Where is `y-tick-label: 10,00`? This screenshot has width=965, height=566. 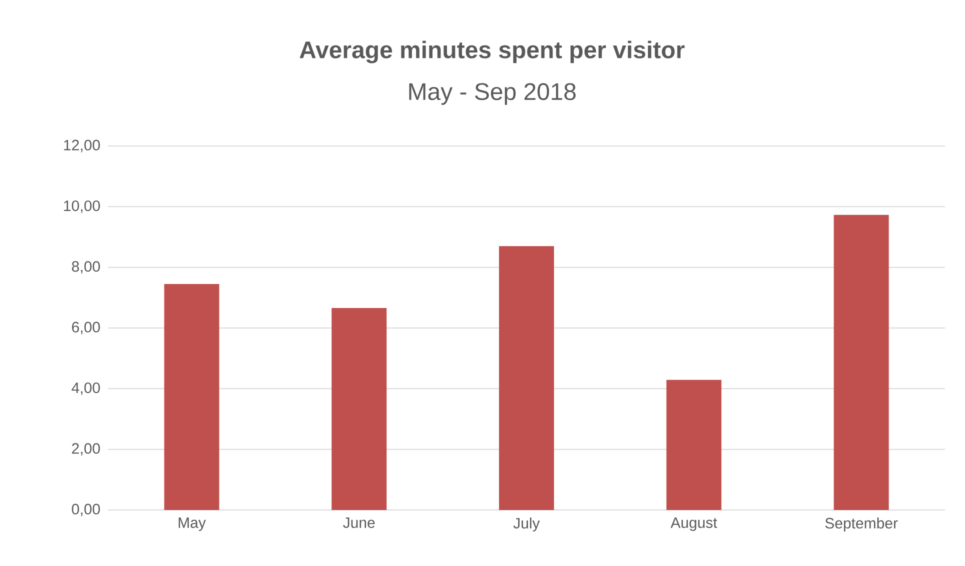
y-tick-label: 10,00 is located at coordinates (82, 206).